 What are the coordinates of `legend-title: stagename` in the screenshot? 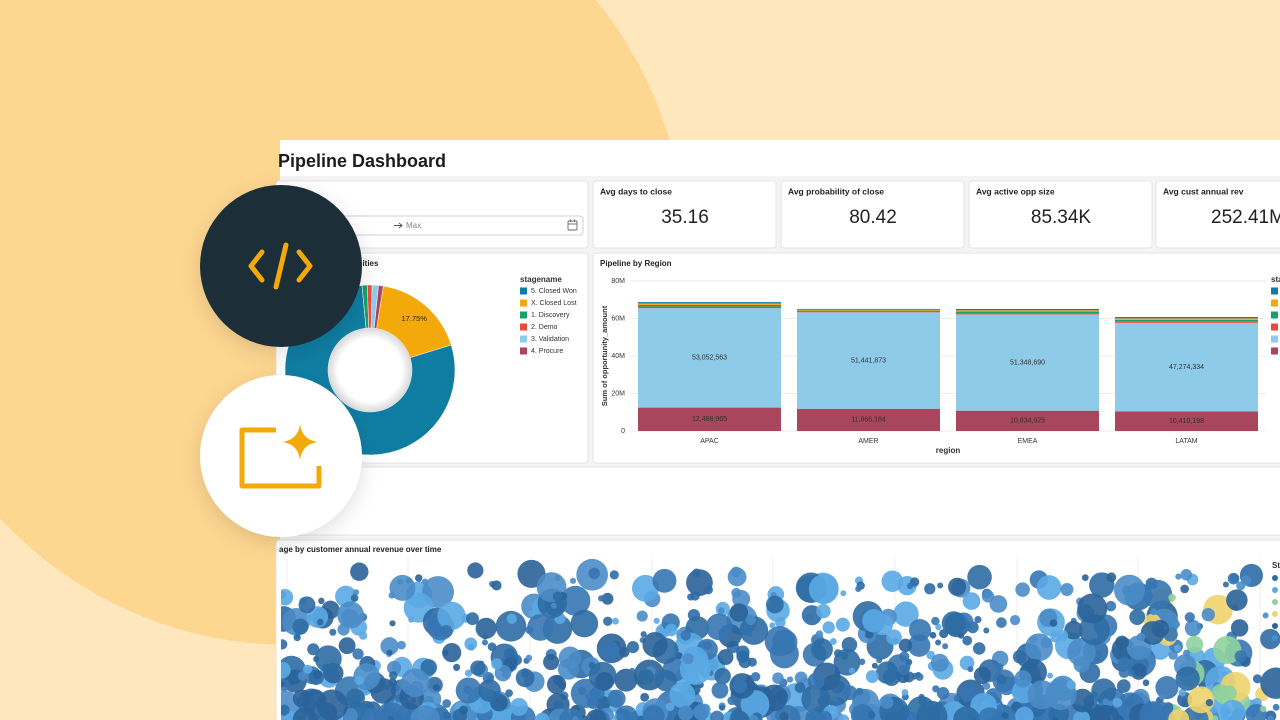 It's located at (541, 279).